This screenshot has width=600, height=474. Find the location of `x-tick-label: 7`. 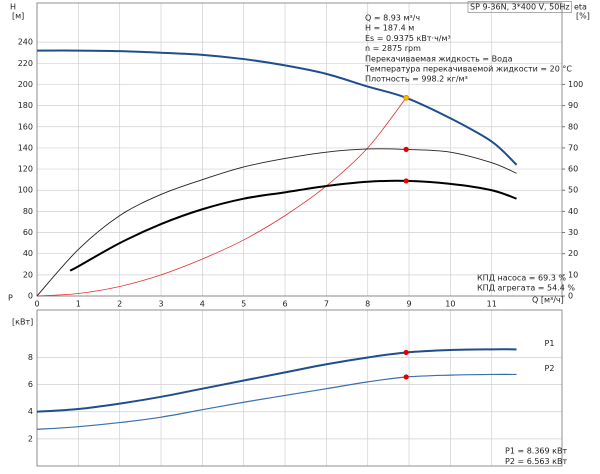

x-tick-label: 7 is located at coordinates (326, 304).